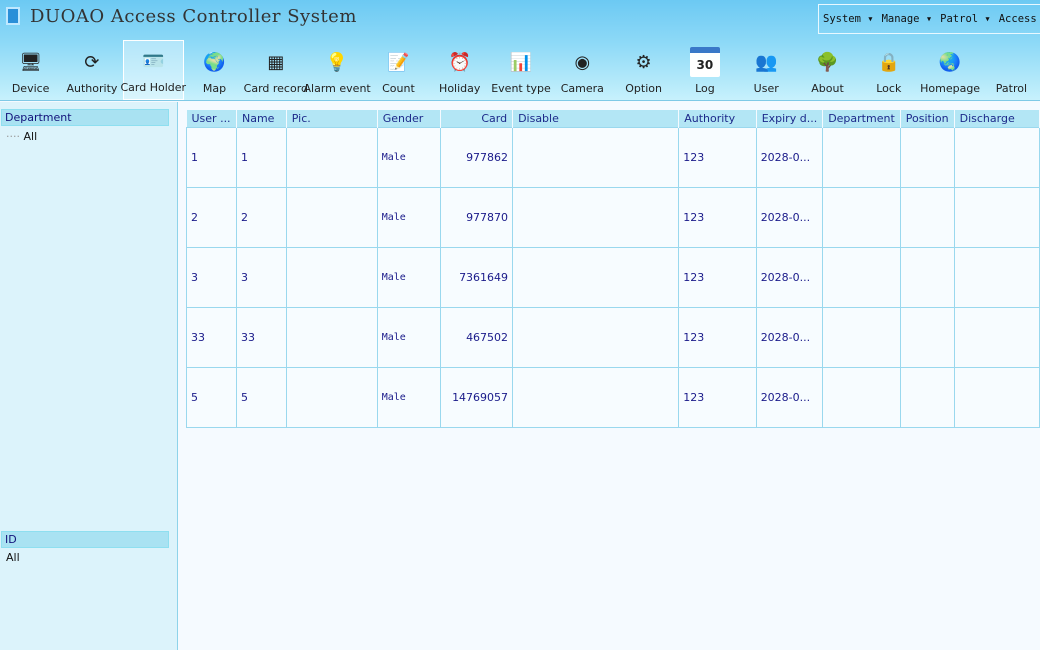  I want to click on toolbar-lock-button: 🔒 Lock, so click(888, 70).